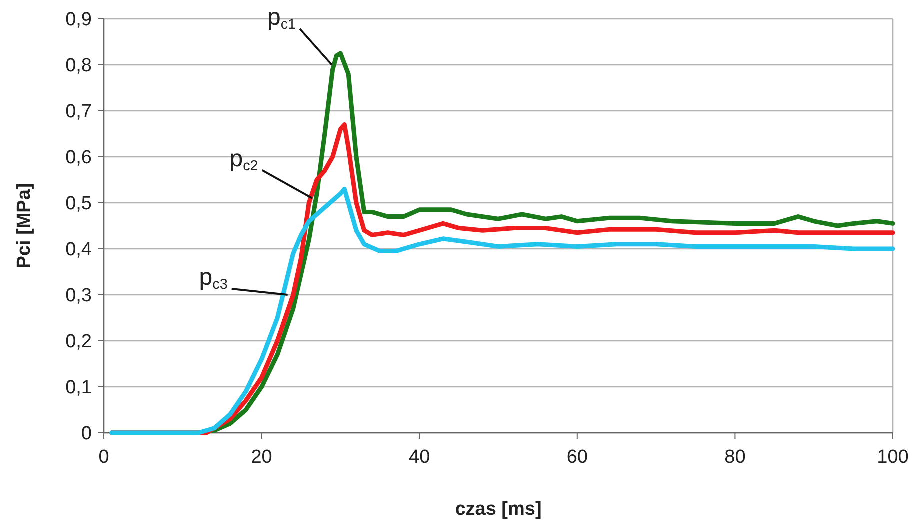 This screenshot has height=531, width=917. What do you see at coordinates (213, 279) in the screenshot?
I see `annotation: p$_{c3}$` at bounding box center [213, 279].